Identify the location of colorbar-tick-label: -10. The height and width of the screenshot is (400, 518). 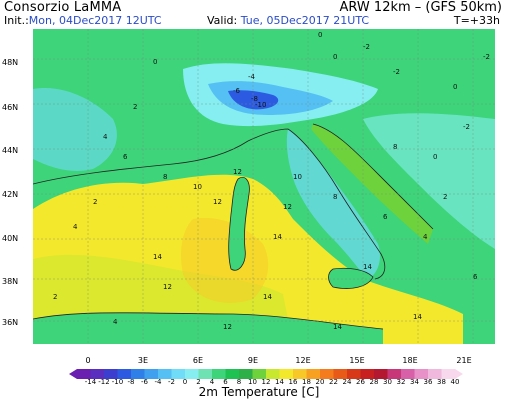
(117, 382).